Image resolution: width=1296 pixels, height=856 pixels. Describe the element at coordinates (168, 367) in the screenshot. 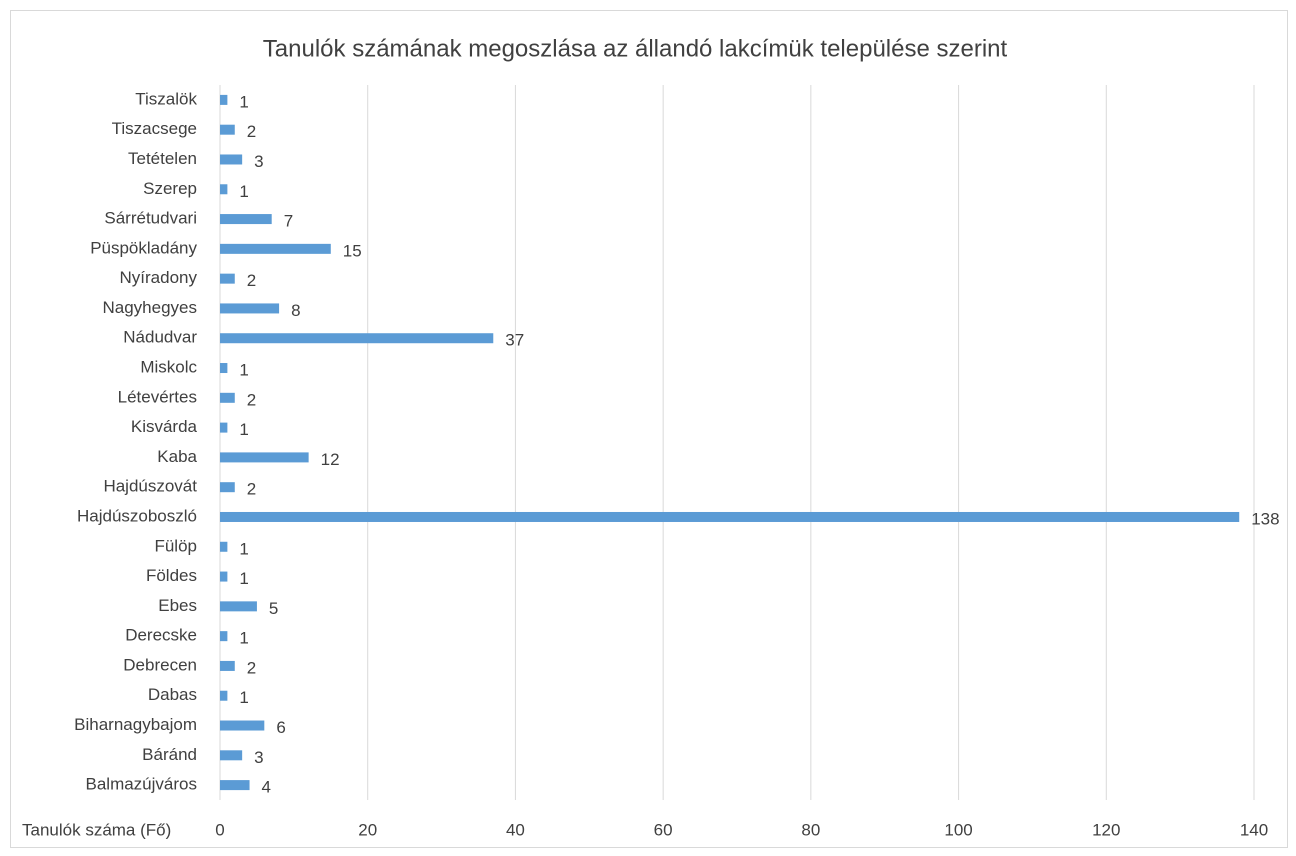

I see `y-tick-label: Miskolc` at that location.